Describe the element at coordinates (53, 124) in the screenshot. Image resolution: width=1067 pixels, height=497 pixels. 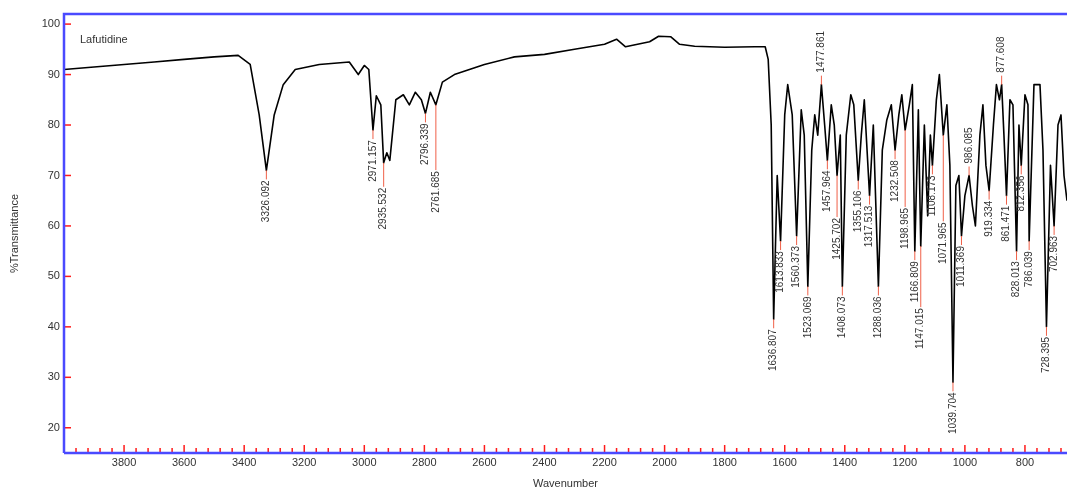
I see `y-tick-label: 80` at that location.